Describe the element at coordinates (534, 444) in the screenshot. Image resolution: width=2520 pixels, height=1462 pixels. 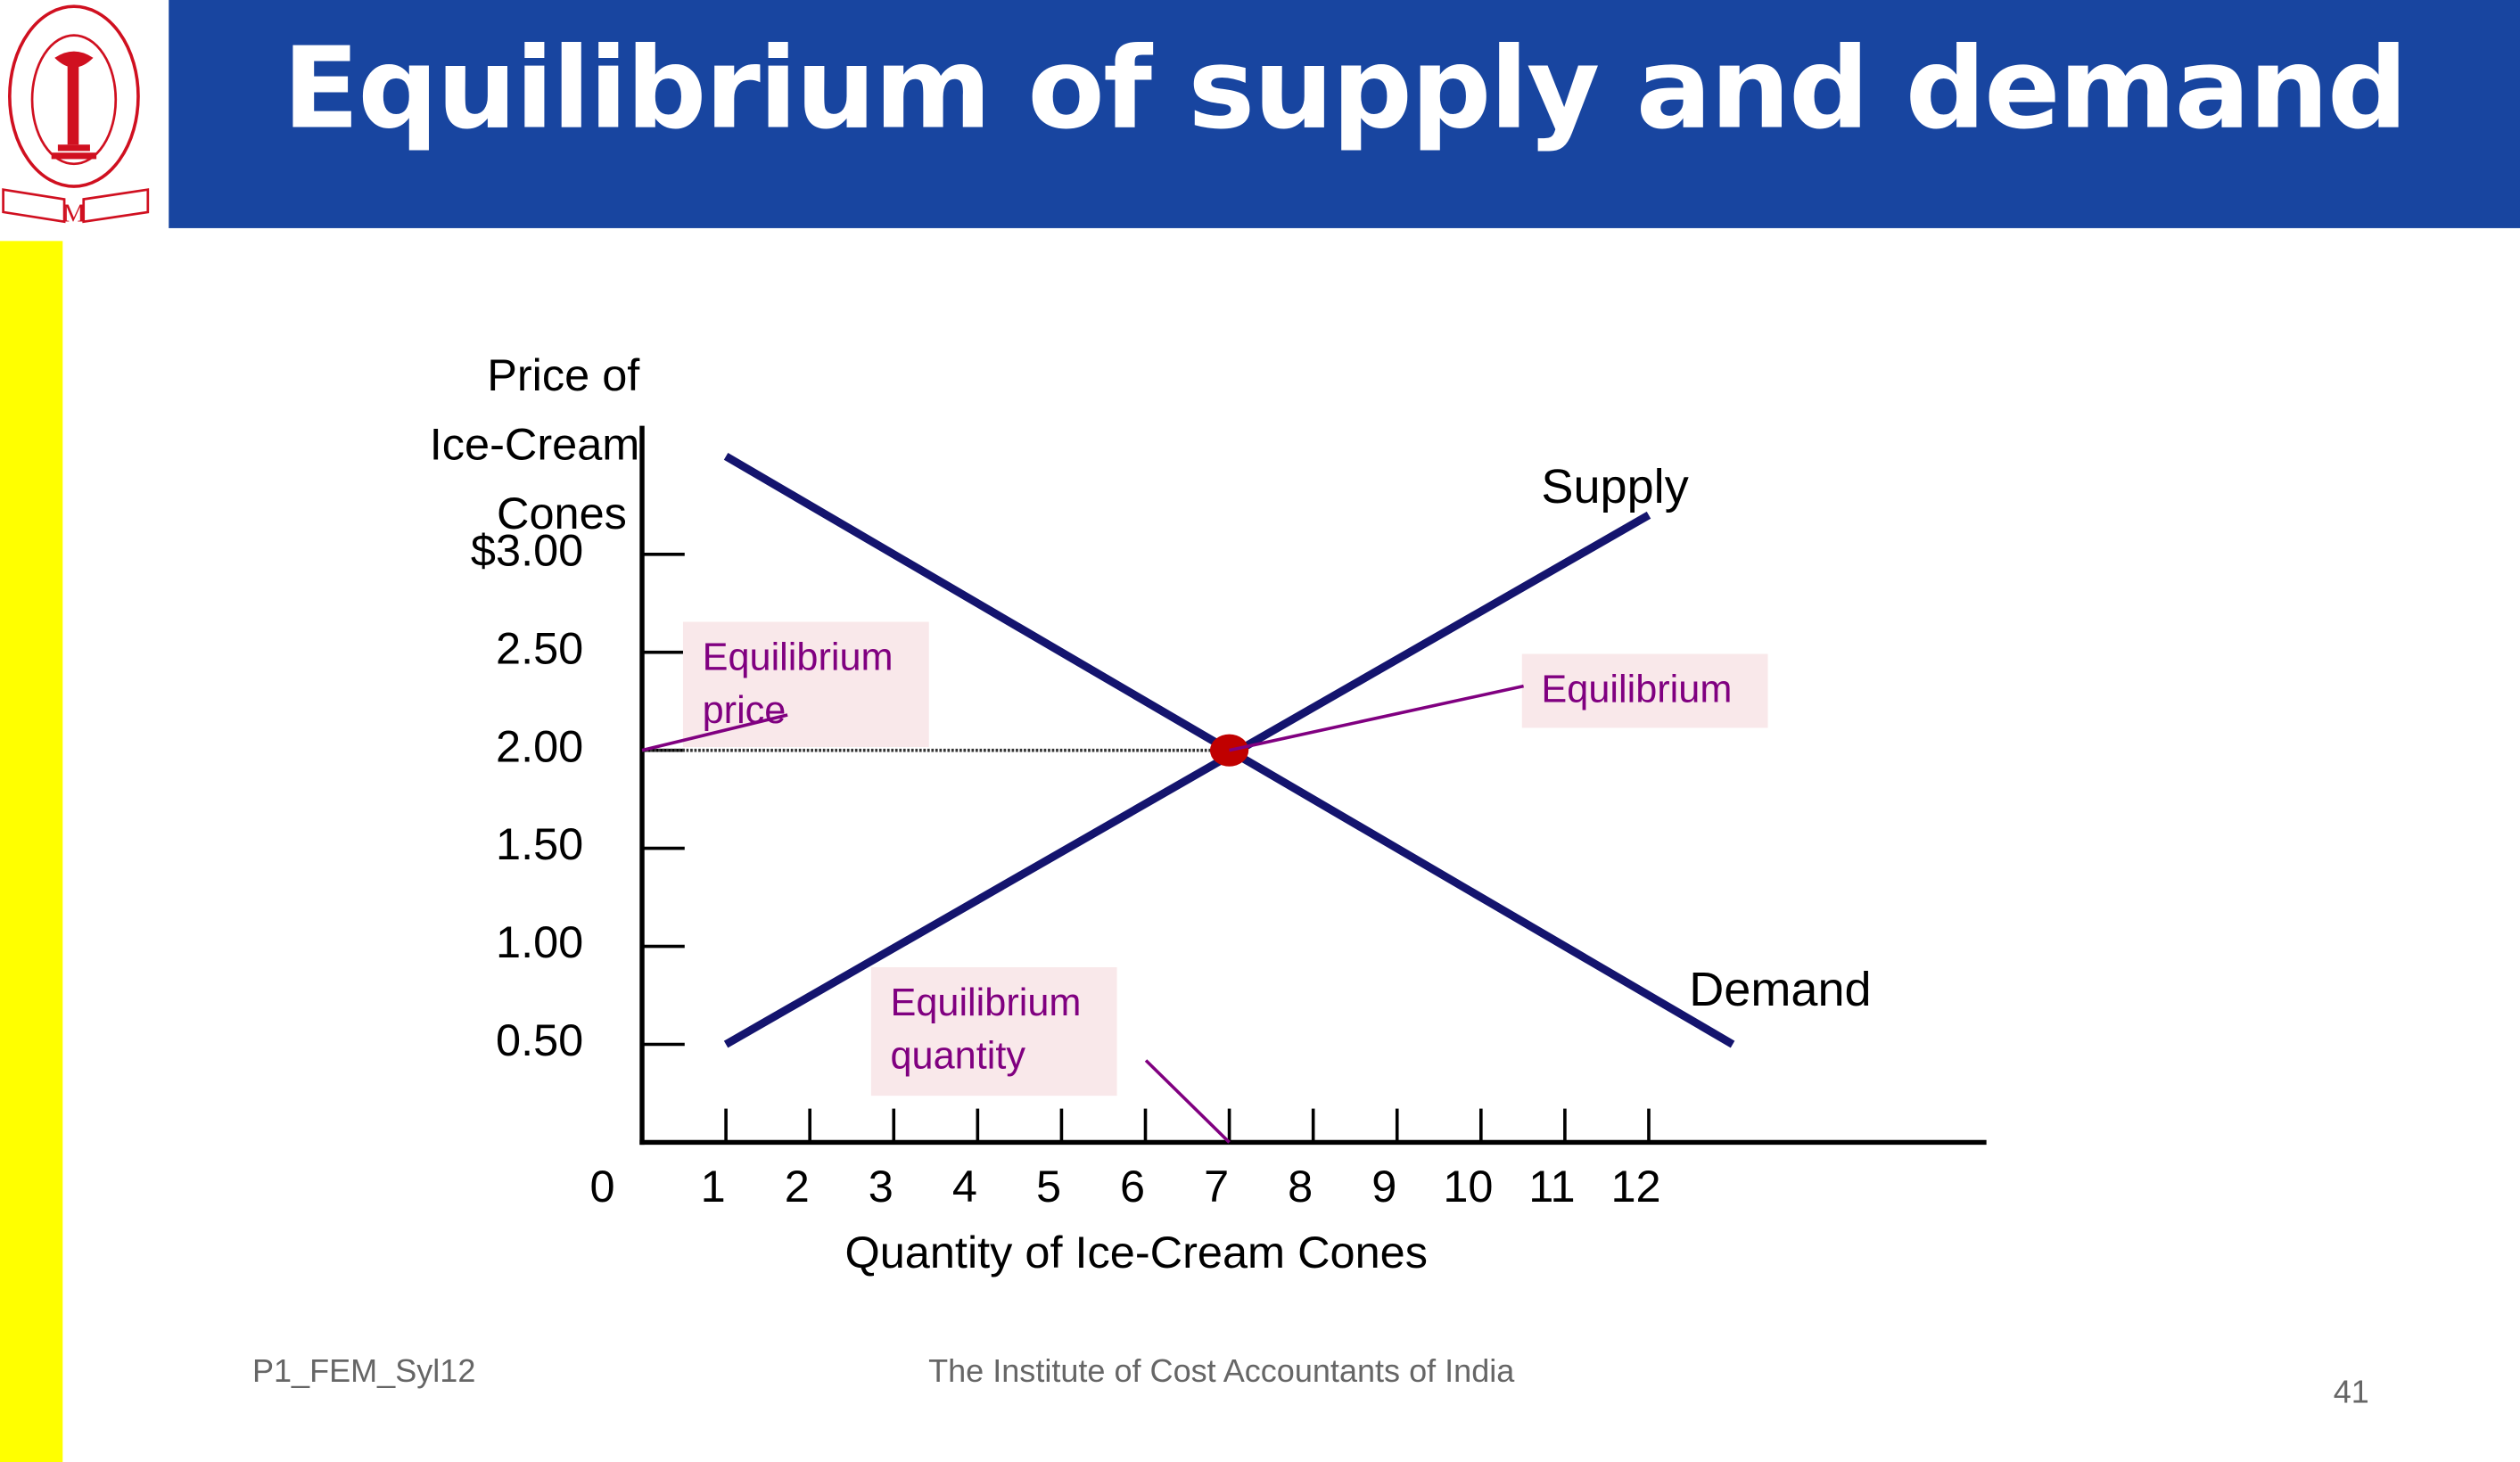
I see `y-axis-title-line: Ice-Cream` at that location.